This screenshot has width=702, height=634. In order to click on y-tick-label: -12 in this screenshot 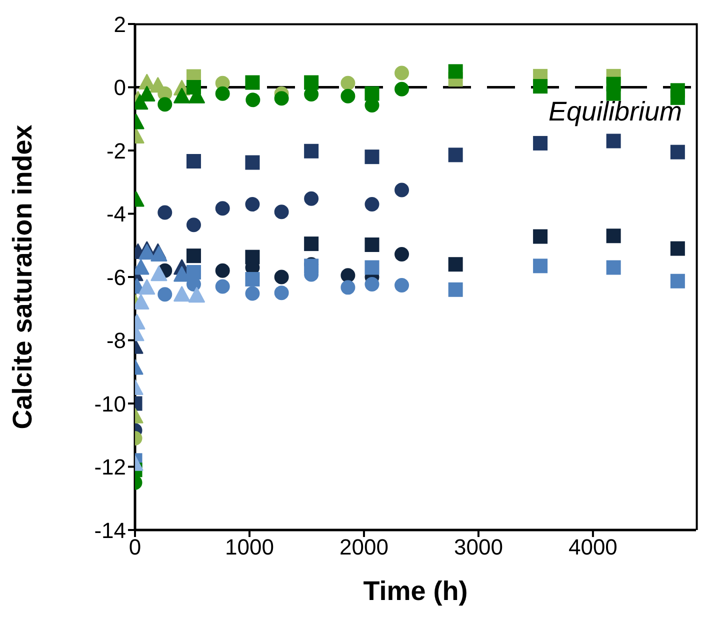, I will do `click(110, 467)`.